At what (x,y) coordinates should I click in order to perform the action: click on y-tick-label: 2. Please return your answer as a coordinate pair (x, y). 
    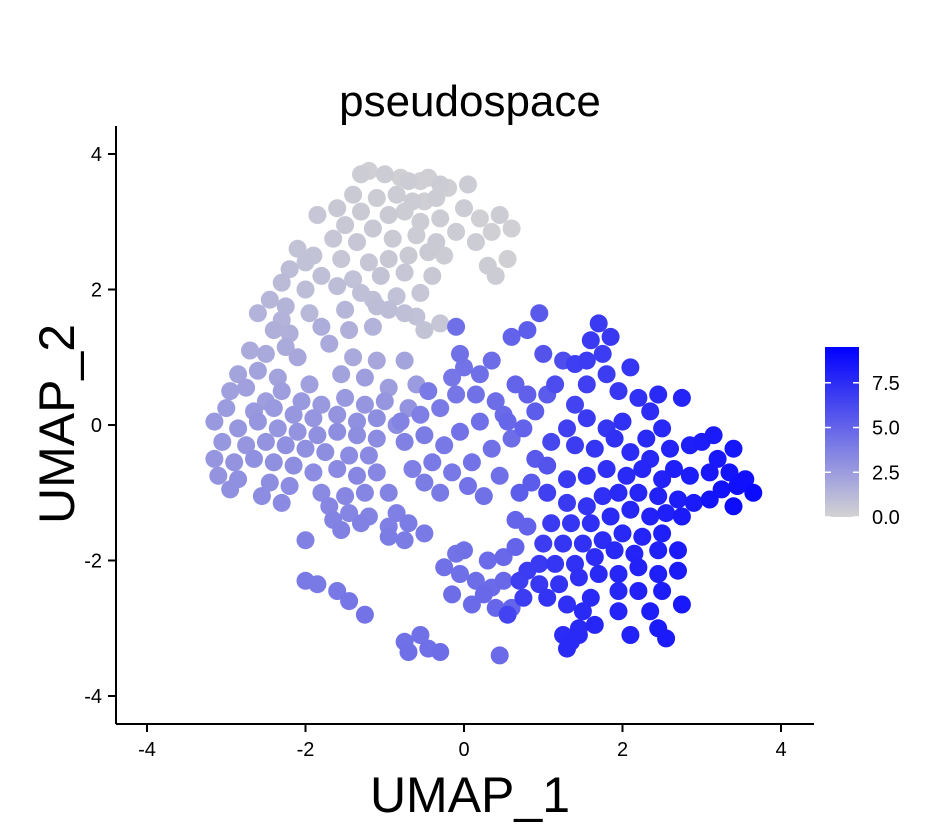
    Looking at the image, I should click on (96, 291).